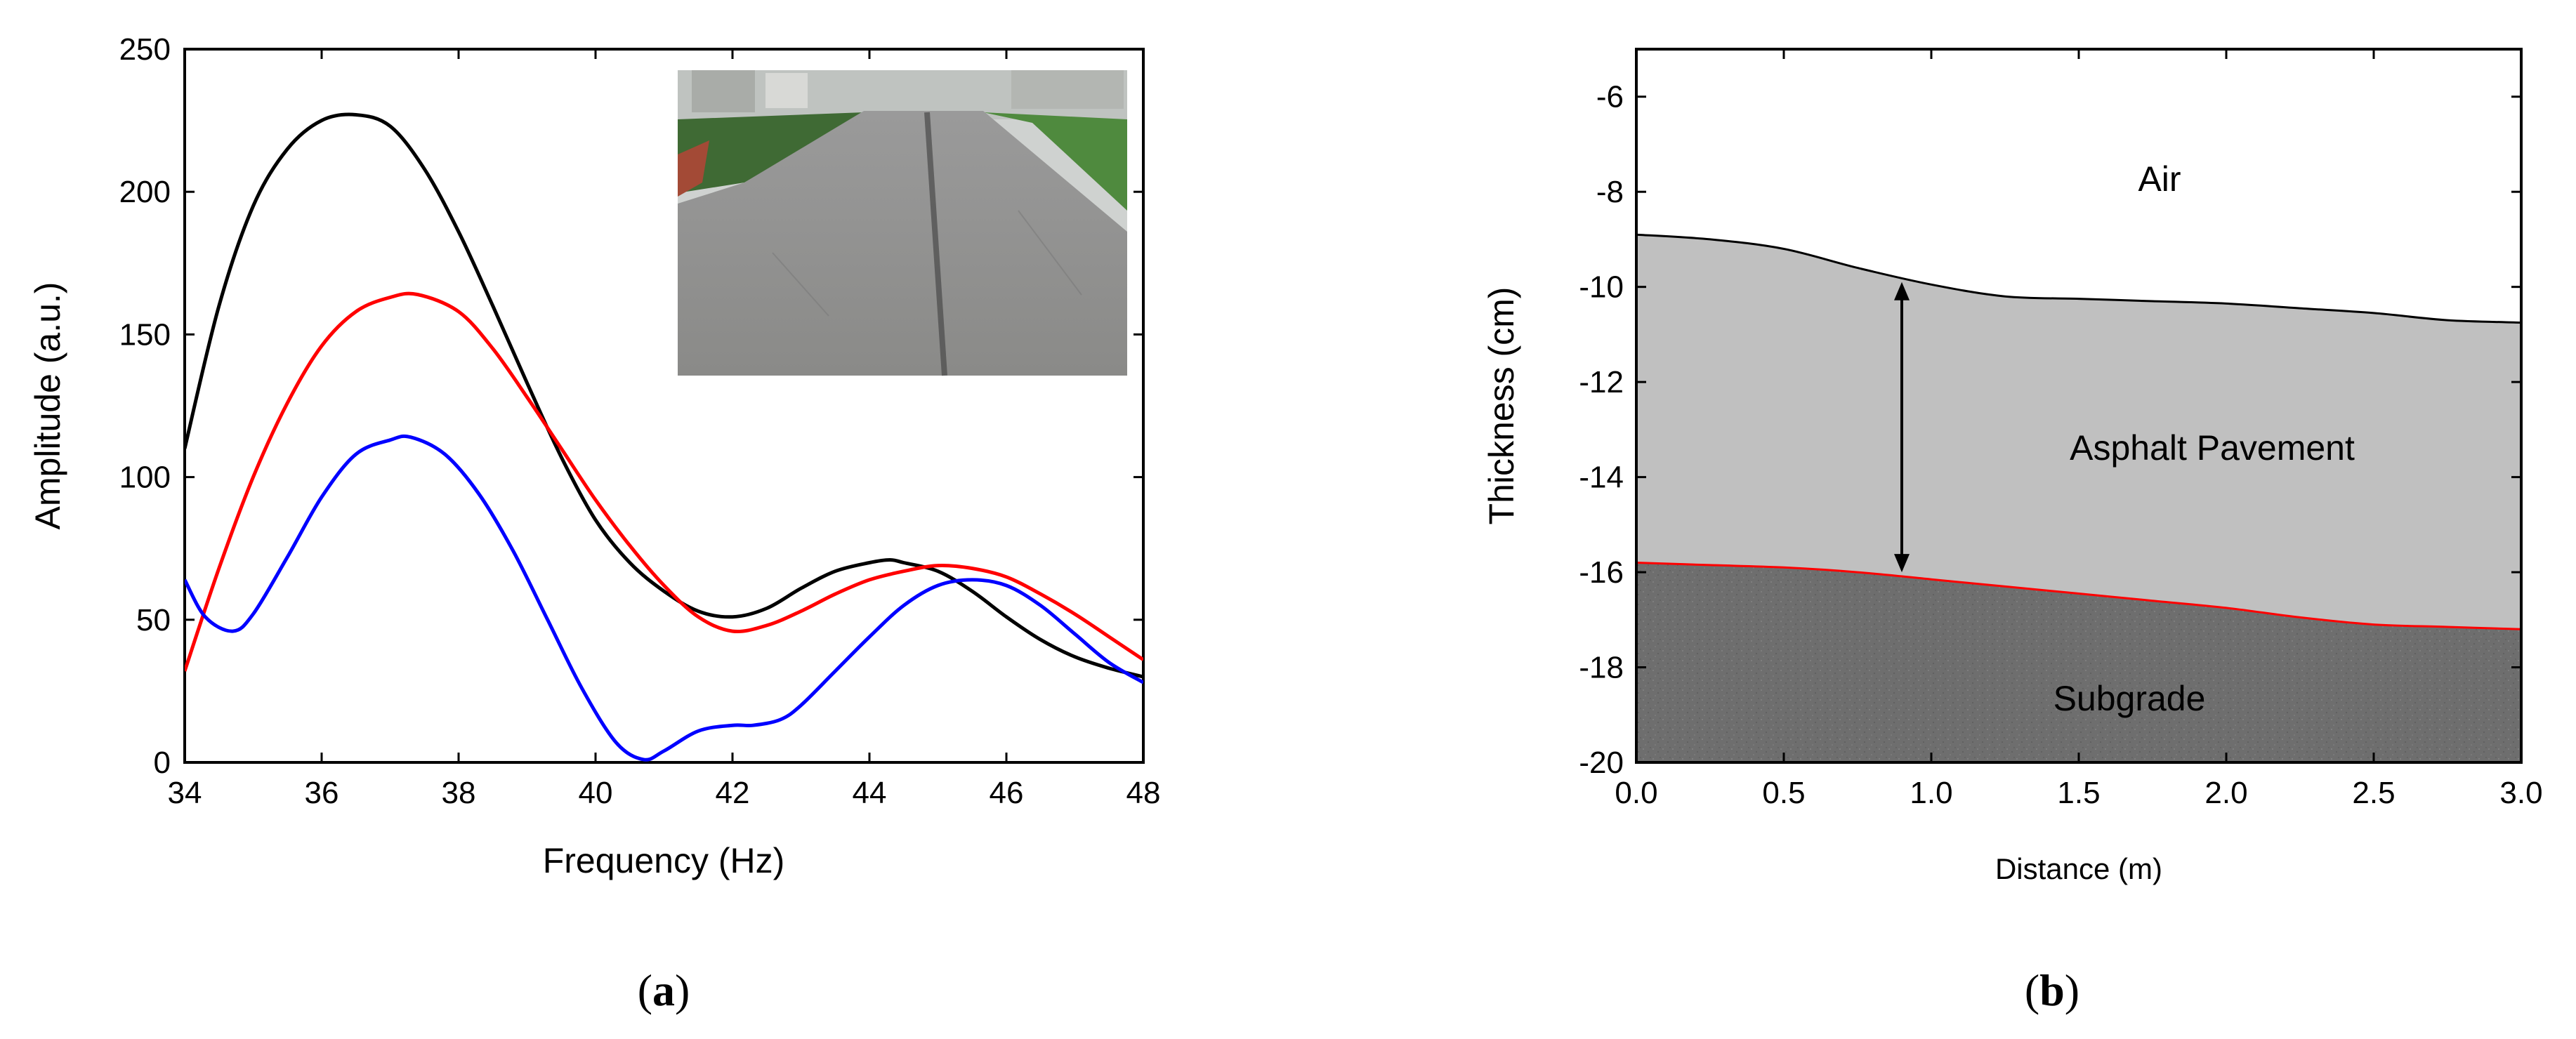  I want to click on panel-b-caption-letter: b, so click(2052, 990).